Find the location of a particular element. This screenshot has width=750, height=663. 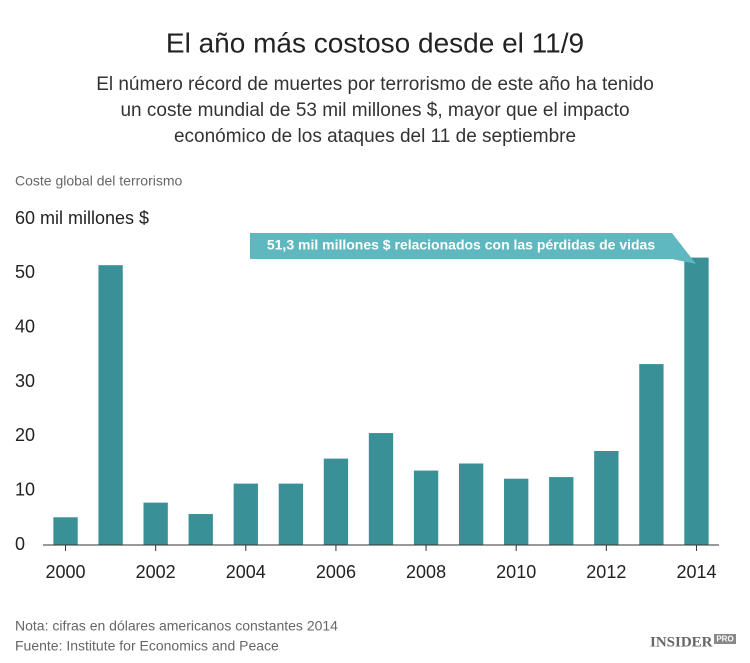

y-tick-label: 20 is located at coordinates (25, 435).